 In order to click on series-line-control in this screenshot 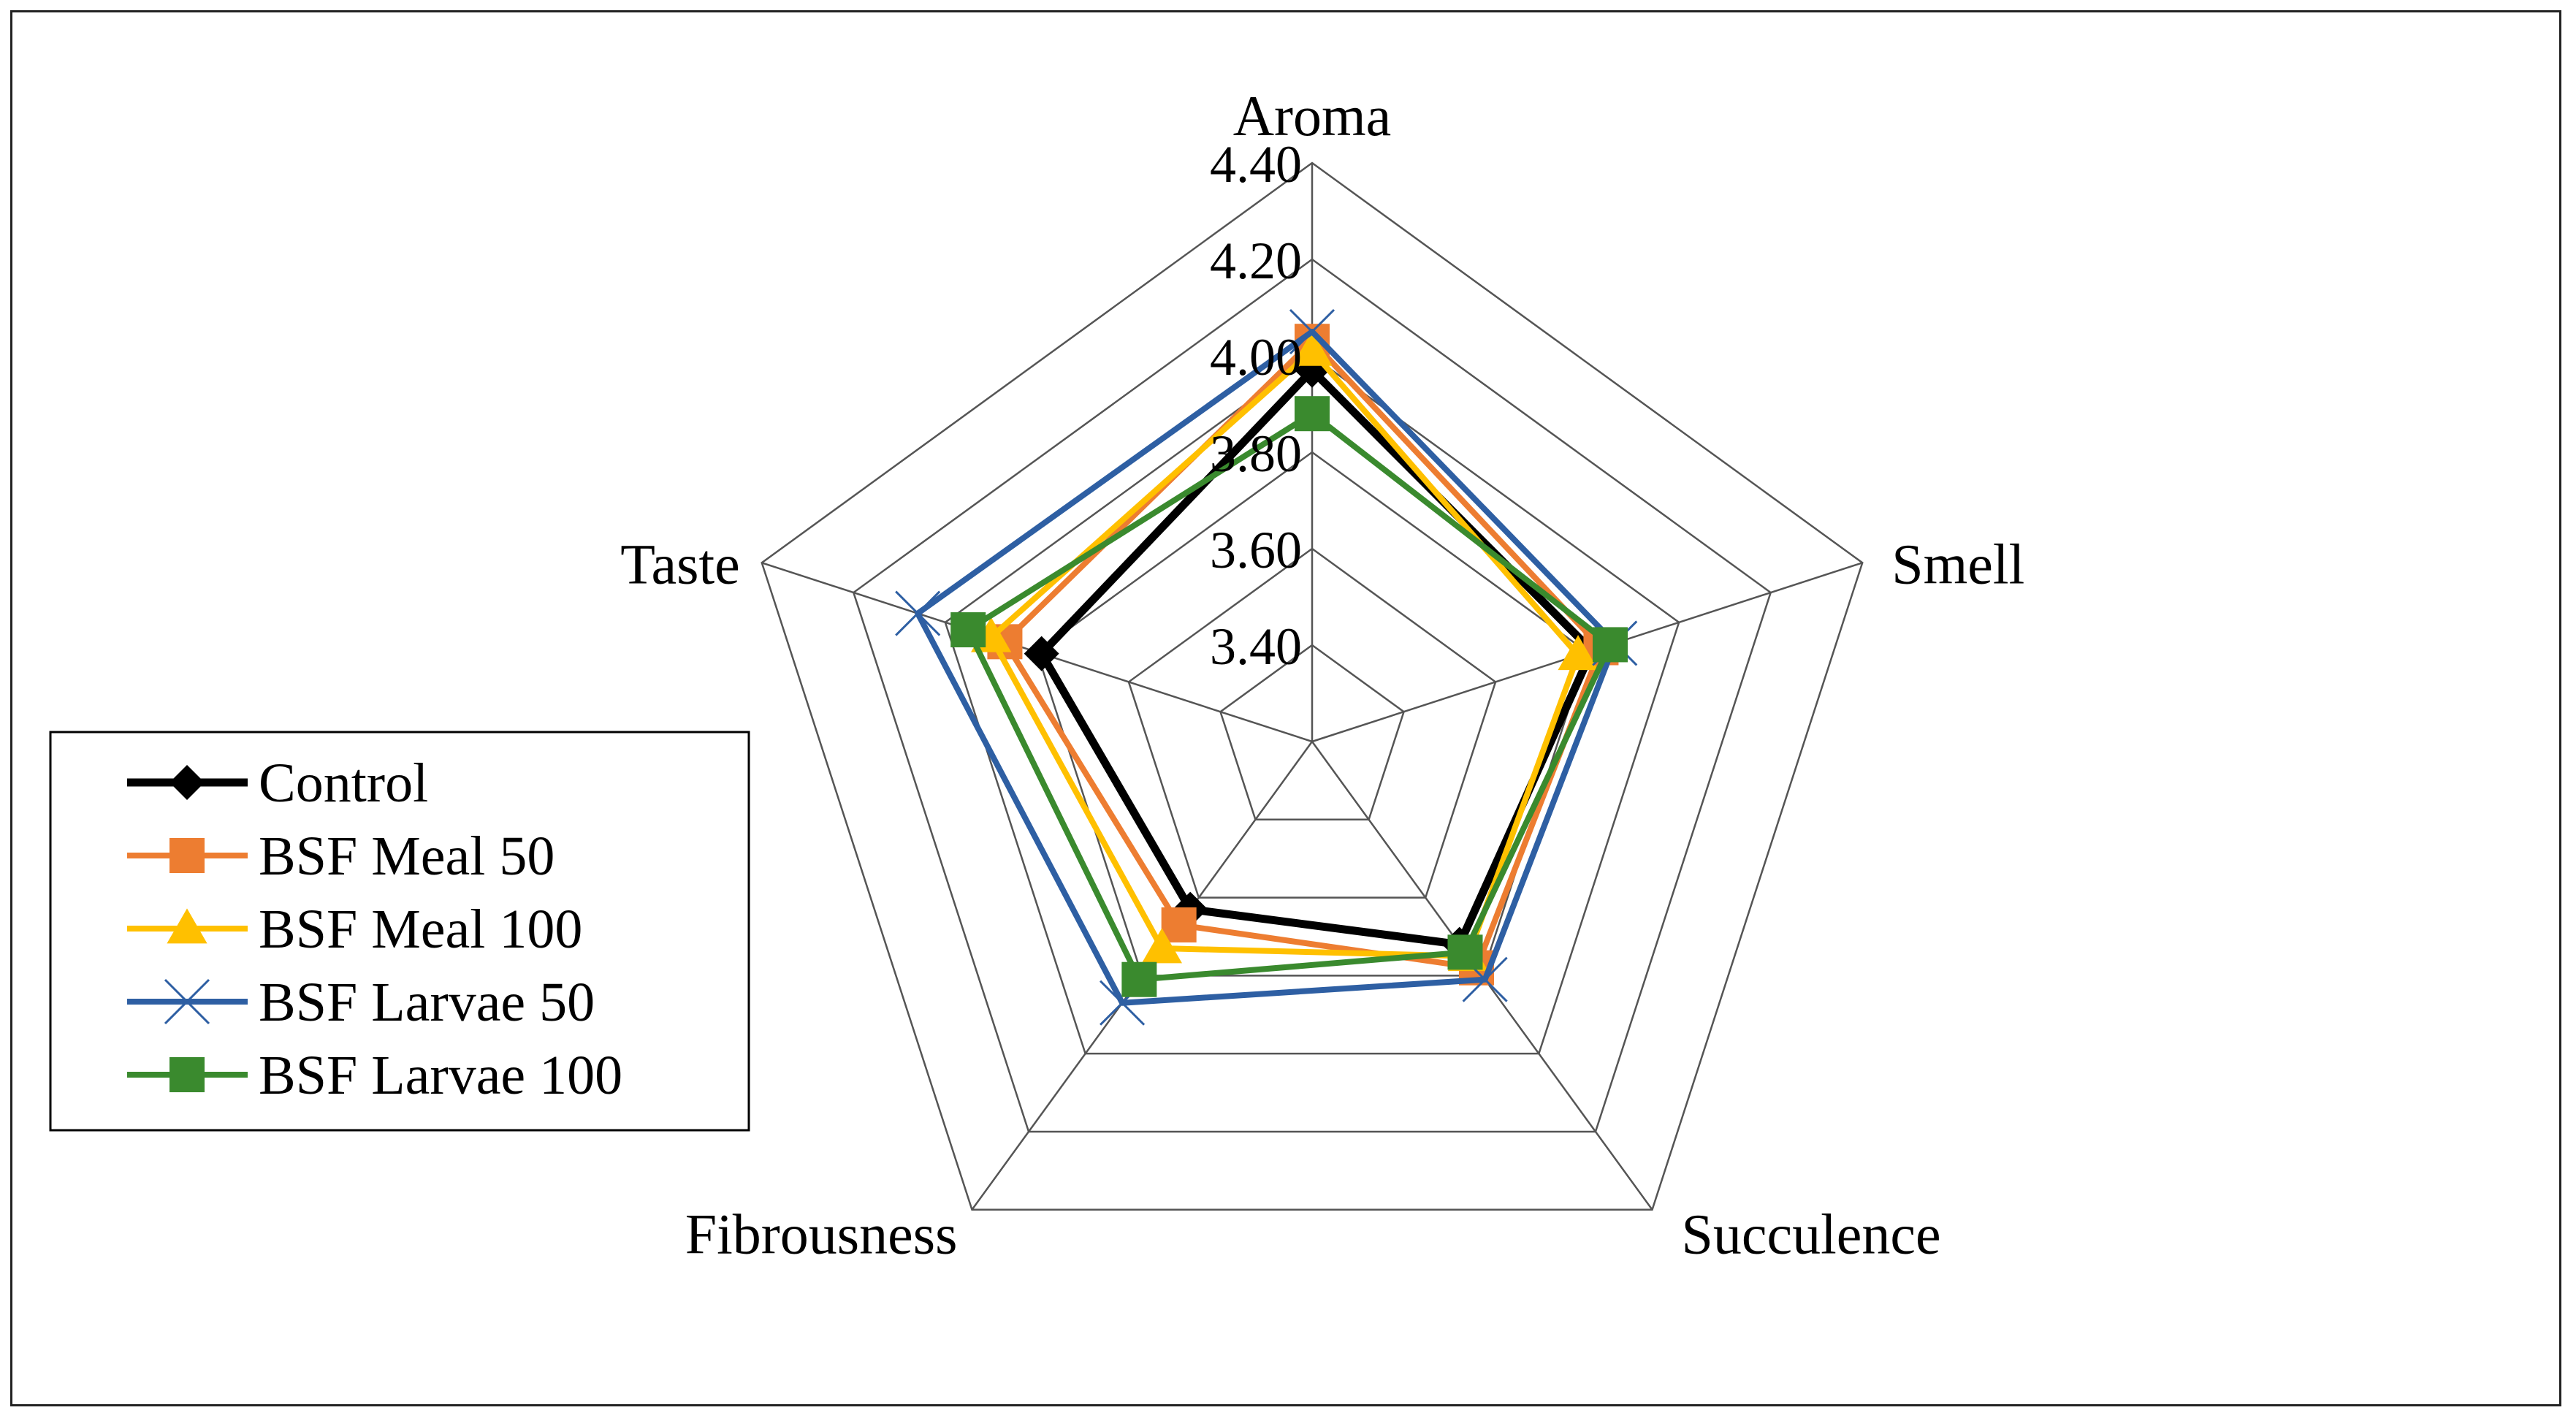, I will do `click(1316, 657)`.